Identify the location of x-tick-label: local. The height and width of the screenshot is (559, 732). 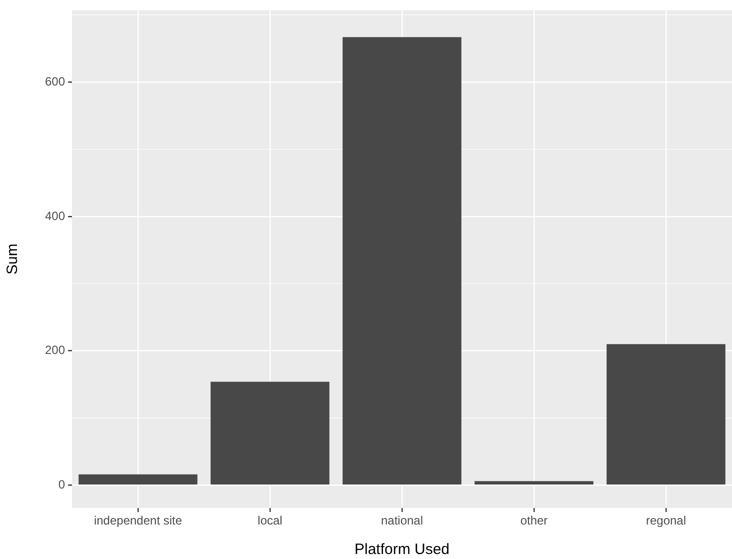
(270, 521).